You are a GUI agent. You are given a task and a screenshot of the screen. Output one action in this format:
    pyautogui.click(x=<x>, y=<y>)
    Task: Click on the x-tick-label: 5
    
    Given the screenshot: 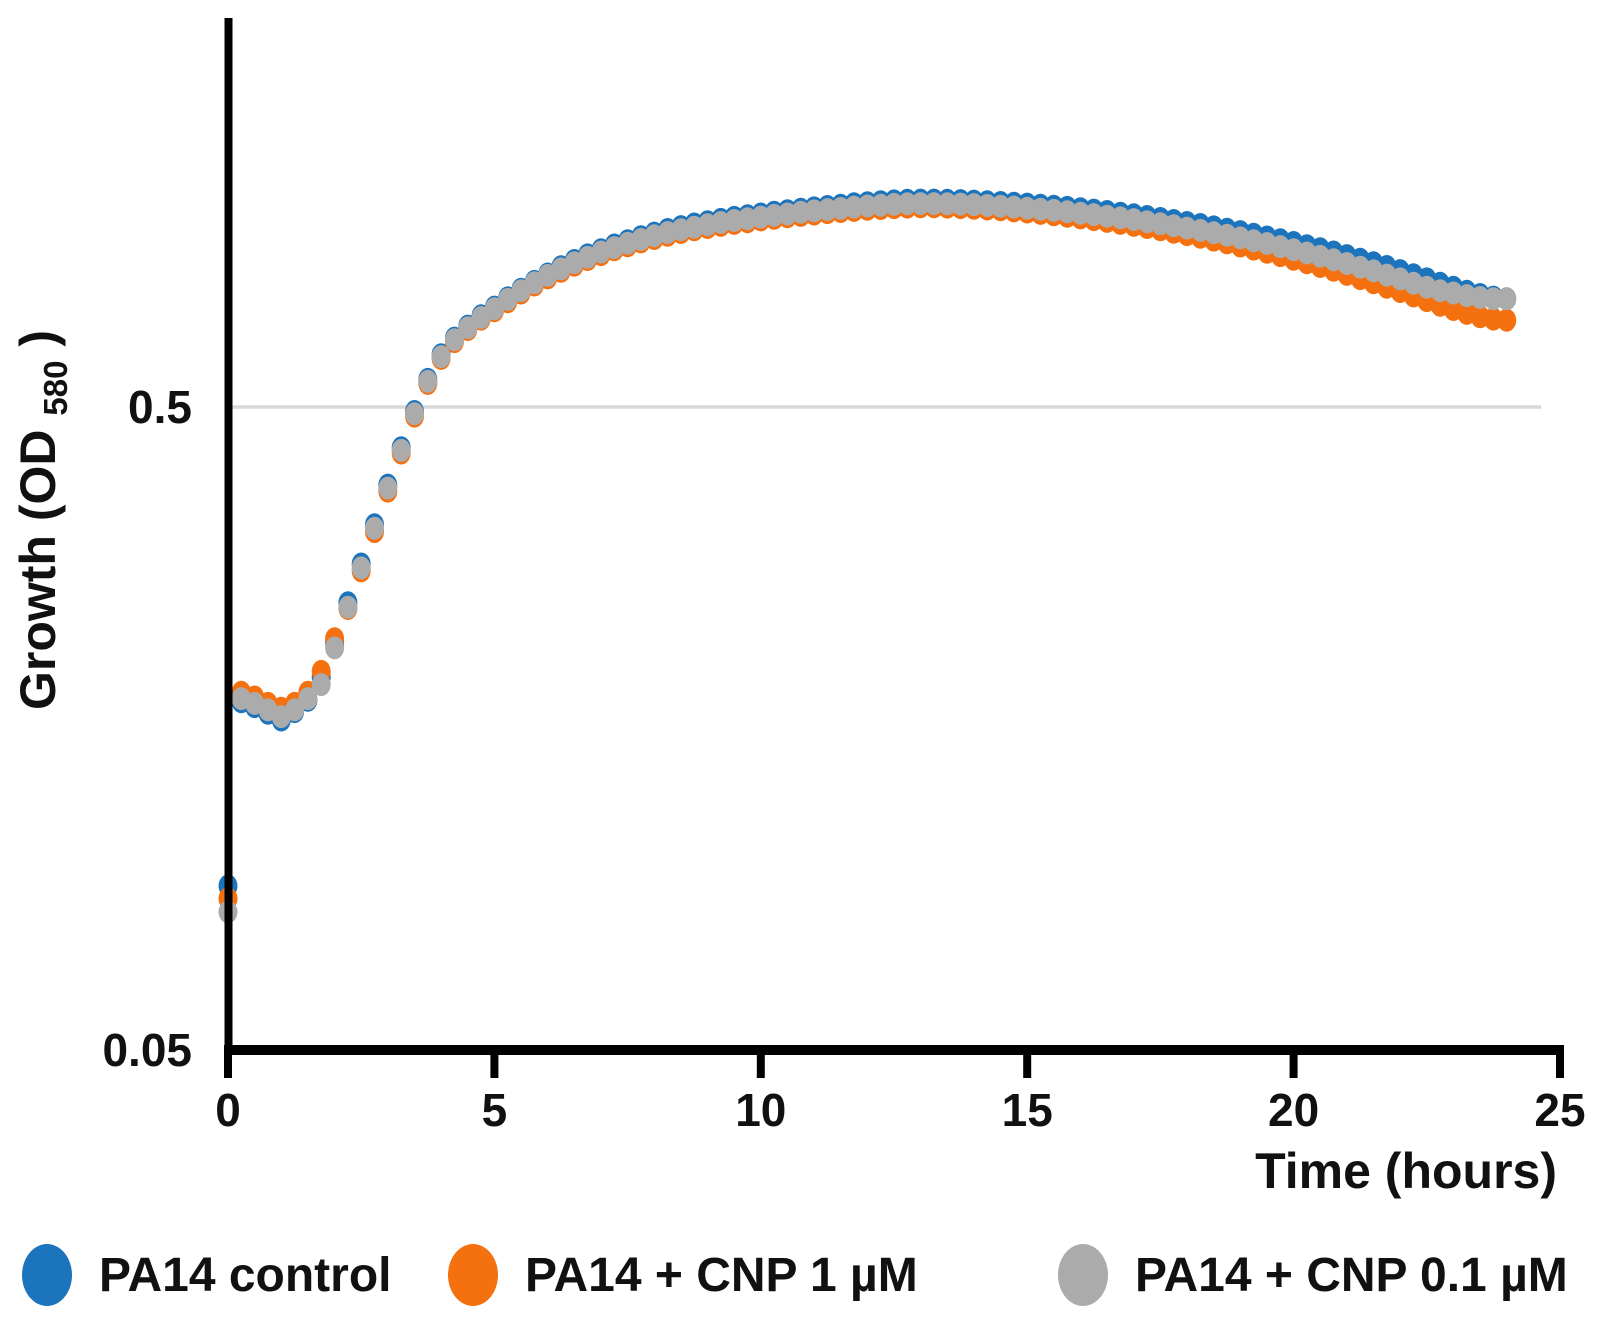 What is the action you would take?
    pyautogui.click(x=495, y=1110)
    